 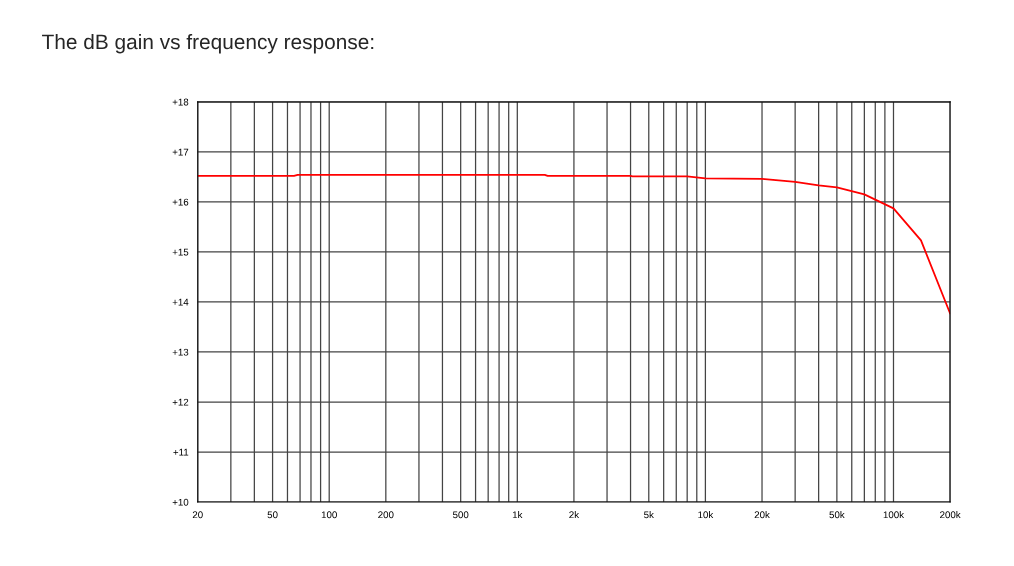 What do you see at coordinates (197, 515) in the screenshot?
I see `x-tick-label: 20` at bounding box center [197, 515].